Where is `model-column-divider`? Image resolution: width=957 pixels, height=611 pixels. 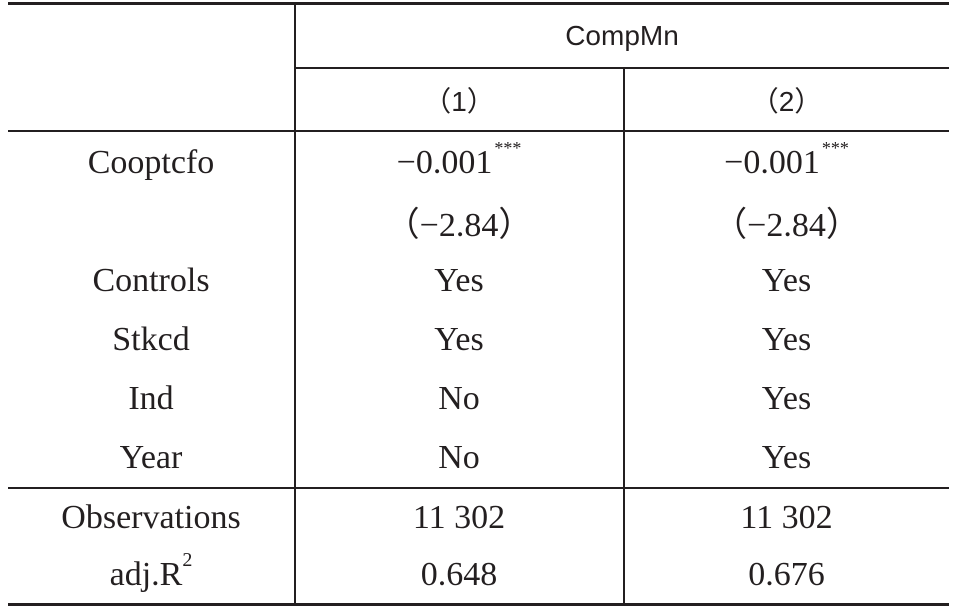 model-column-divider is located at coordinates (624, 336).